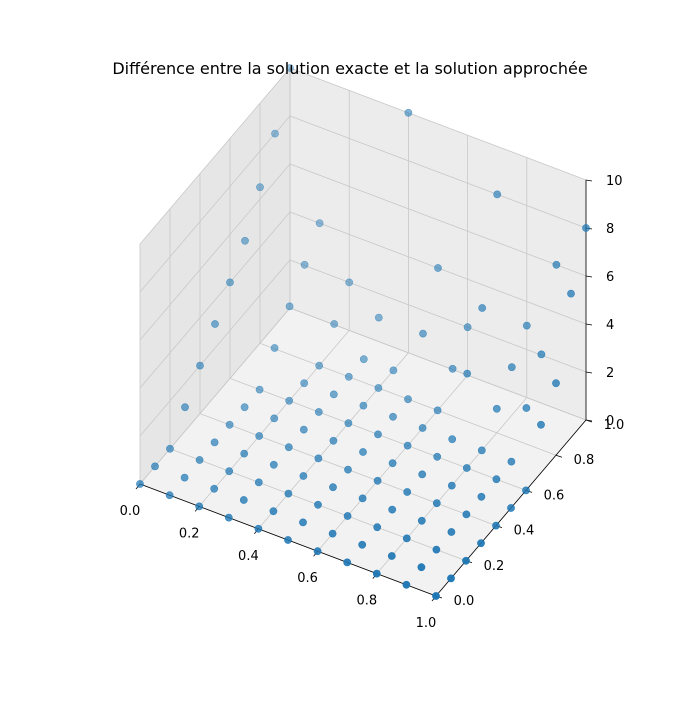  What do you see at coordinates (610, 421) in the screenshot?
I see `z-tick-label: 0` at bounding box center [610, 421].